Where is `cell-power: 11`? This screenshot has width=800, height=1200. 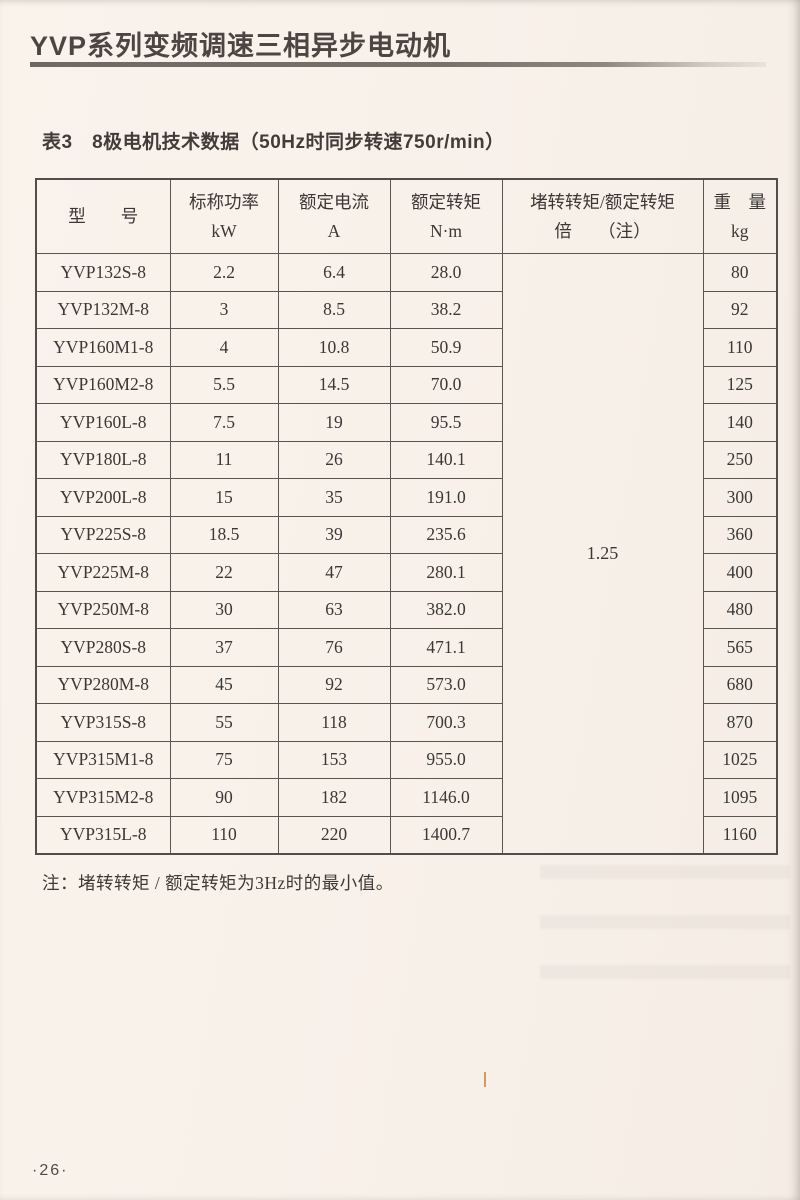
cell-power: 11 is located at coordinates (224, 459).